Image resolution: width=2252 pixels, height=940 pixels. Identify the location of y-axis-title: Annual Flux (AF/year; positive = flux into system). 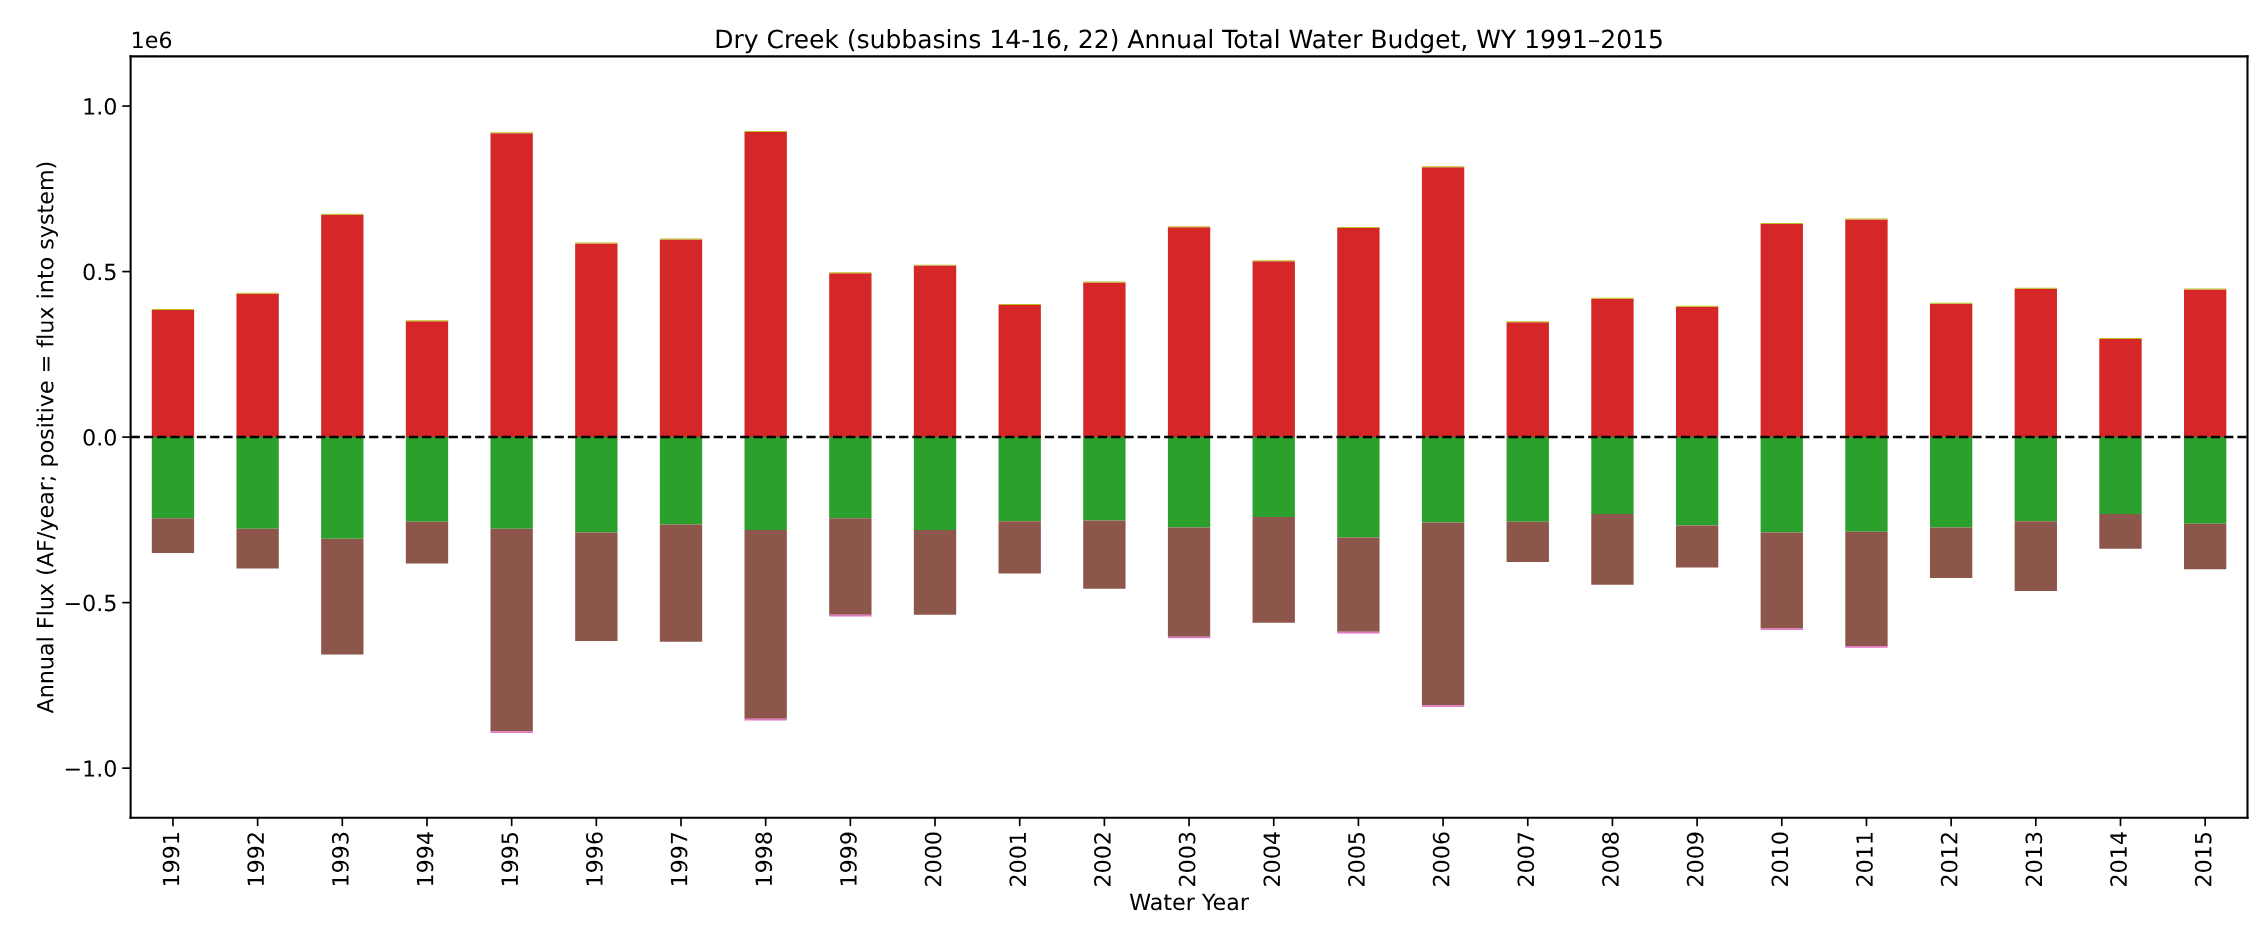
(47, 438).